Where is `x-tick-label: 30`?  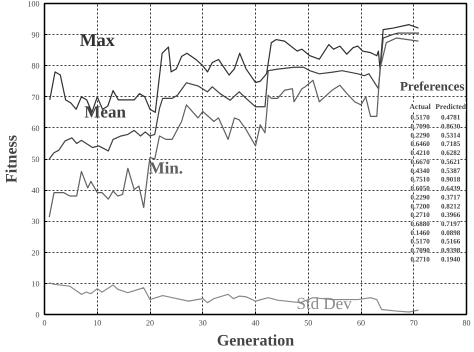 x-tick-label: 30 is located at coordinates (202, 323).